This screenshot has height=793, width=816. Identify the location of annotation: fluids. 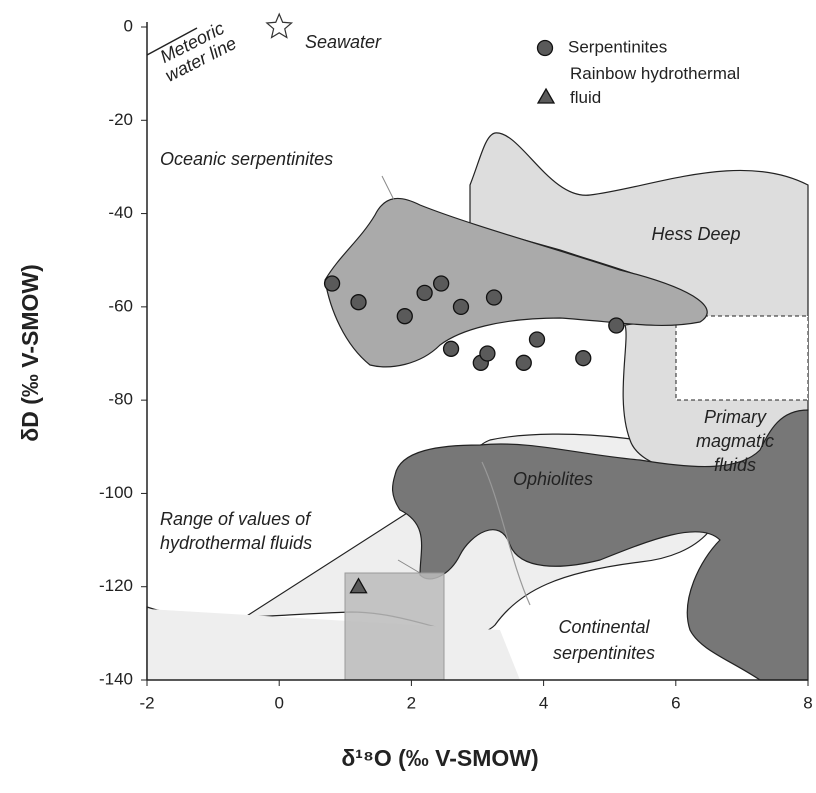
(735, 465).